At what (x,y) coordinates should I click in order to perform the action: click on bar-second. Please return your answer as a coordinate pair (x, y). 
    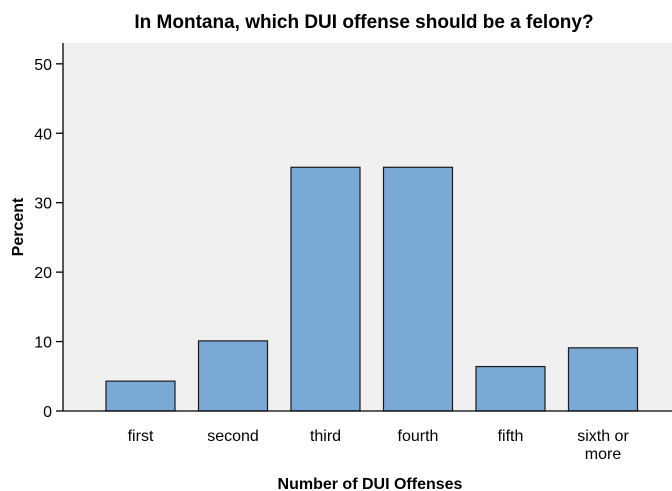
    Looking at the image, I should click on (233, 376).